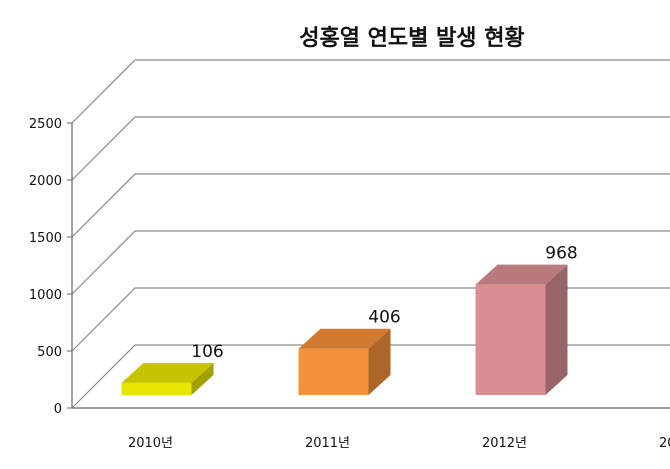  I want to click on y-tick-label: 500, so click(49, 352).